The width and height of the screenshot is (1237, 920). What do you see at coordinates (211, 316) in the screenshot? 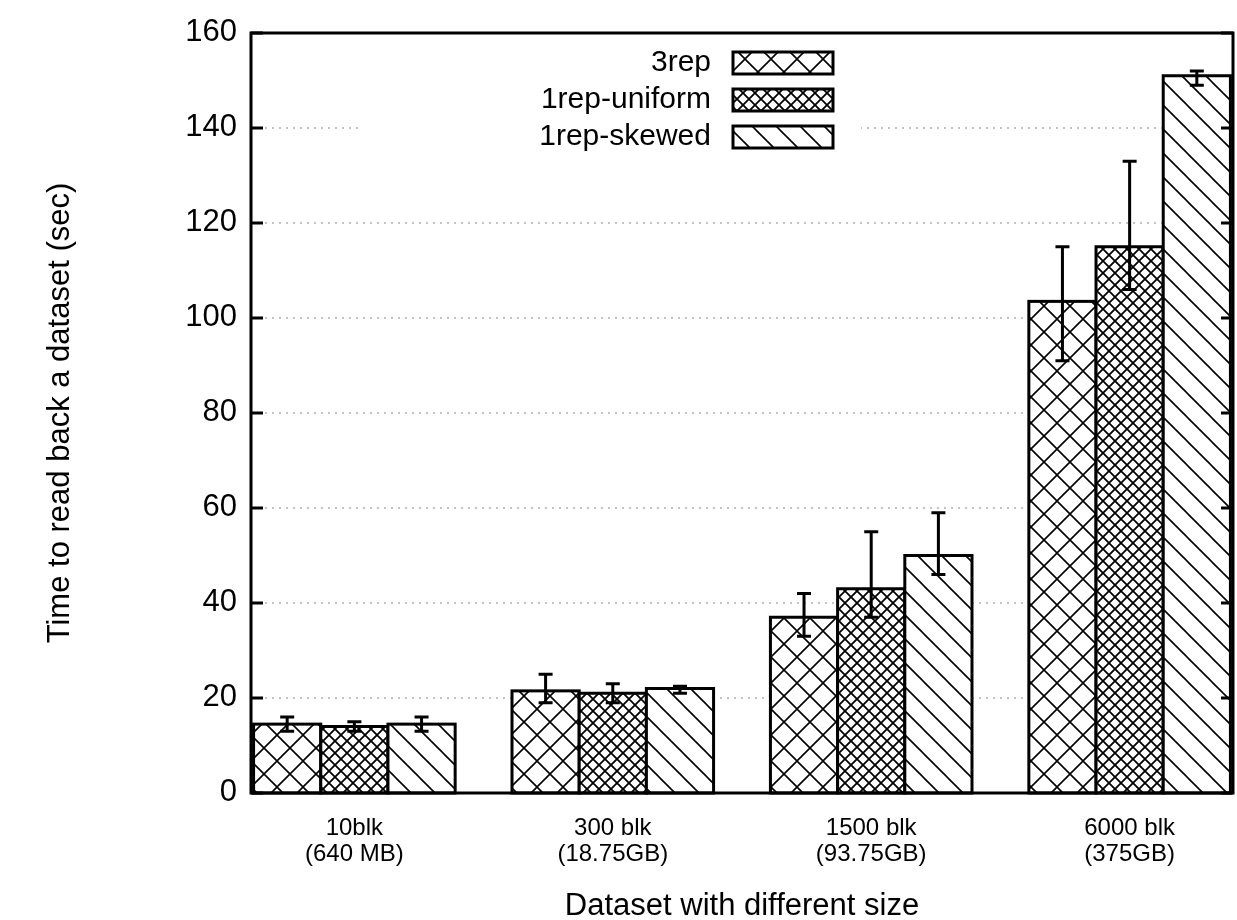
I see `y-tick-label: 100` at bounding box center [211, 316].